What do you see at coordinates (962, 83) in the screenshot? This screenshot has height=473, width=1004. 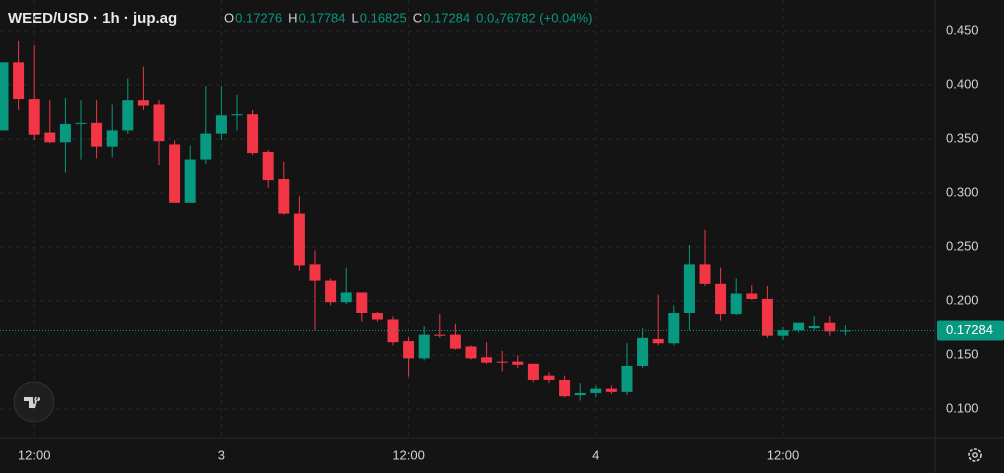 I see `y-tick-label: 0.400` at bounding box center [962, 83].